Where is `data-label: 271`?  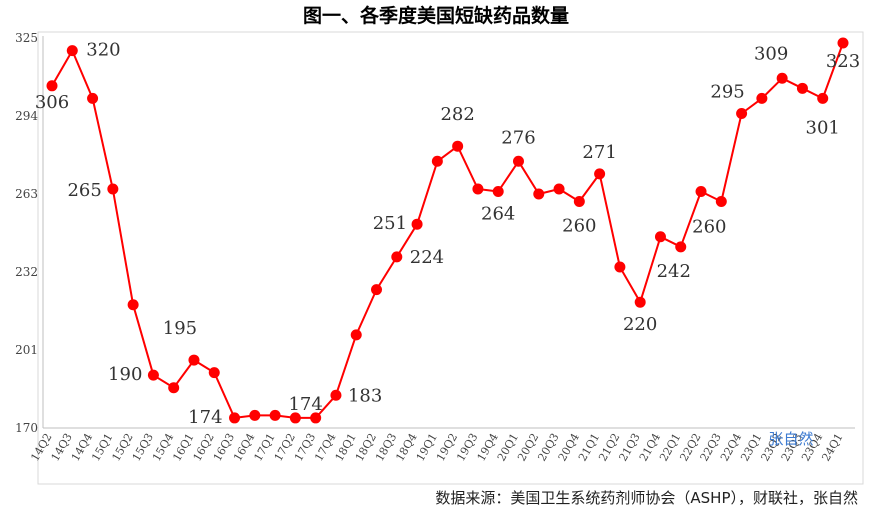
data-label: 271 is located at coordinates (599, 152).